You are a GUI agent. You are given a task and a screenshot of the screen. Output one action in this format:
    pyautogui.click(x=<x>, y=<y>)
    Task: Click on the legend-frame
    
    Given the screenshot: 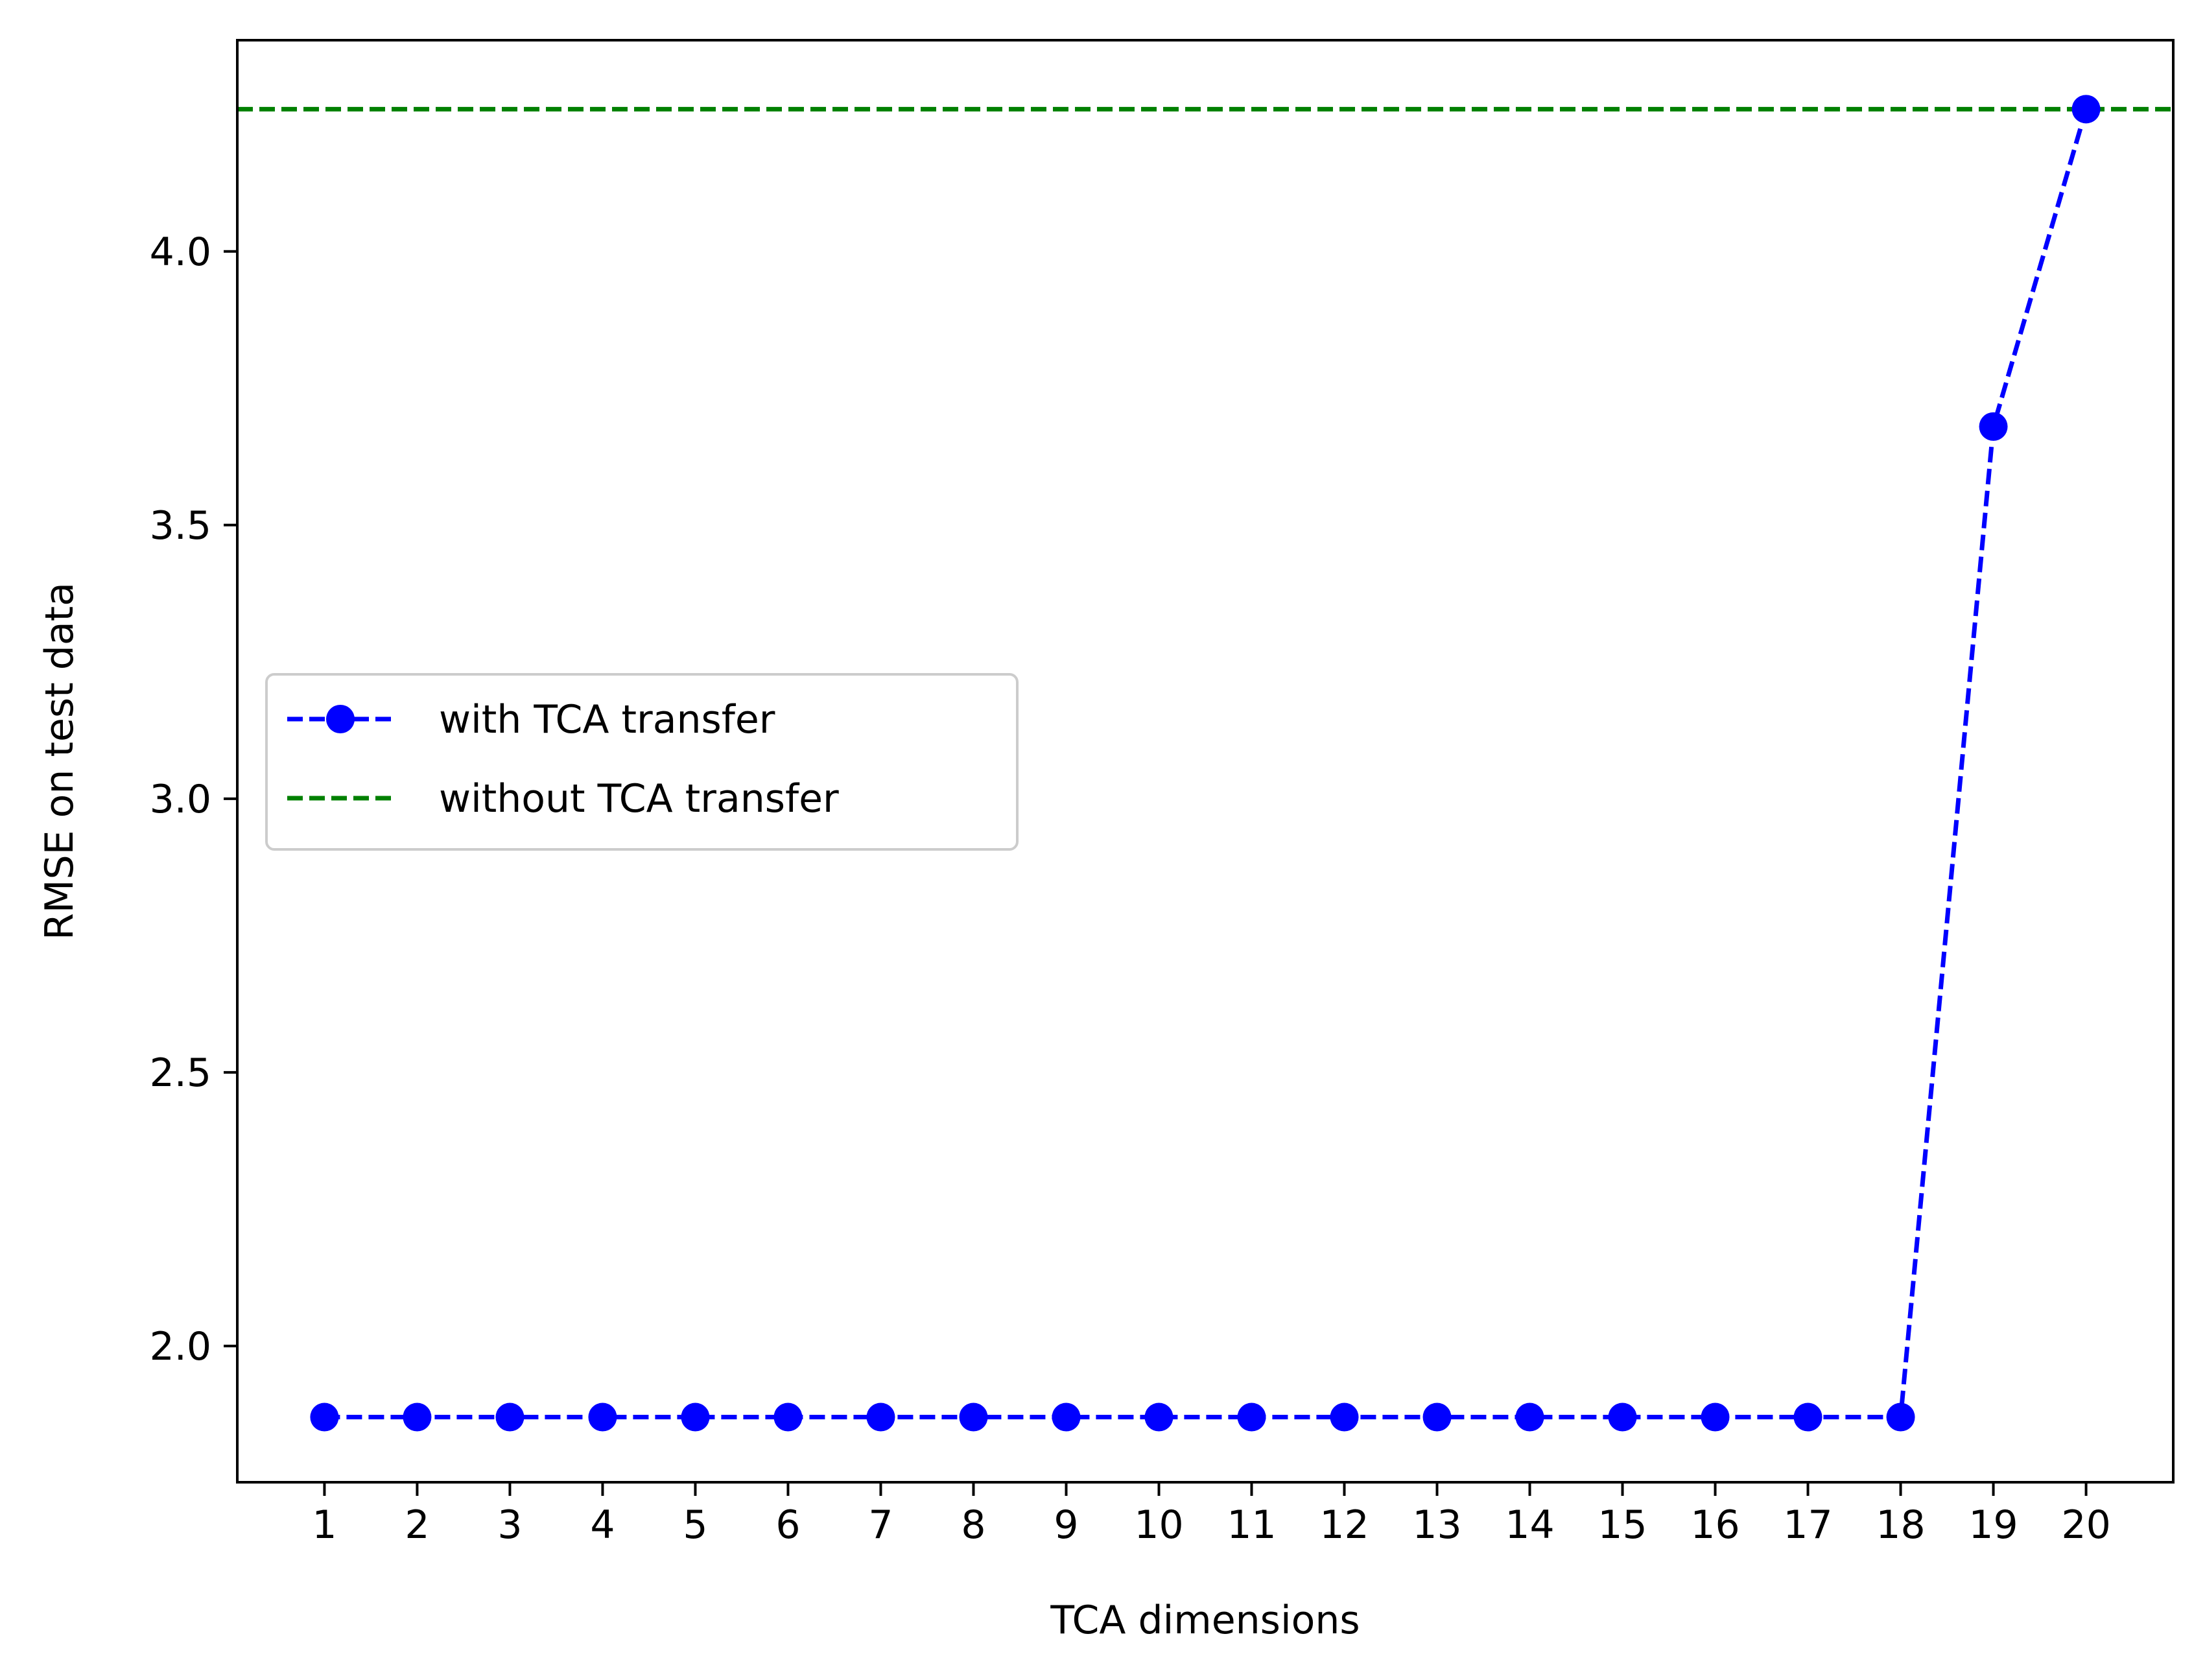 What is the action you would take?
    pyautogui.click(x=642, y=762)
    